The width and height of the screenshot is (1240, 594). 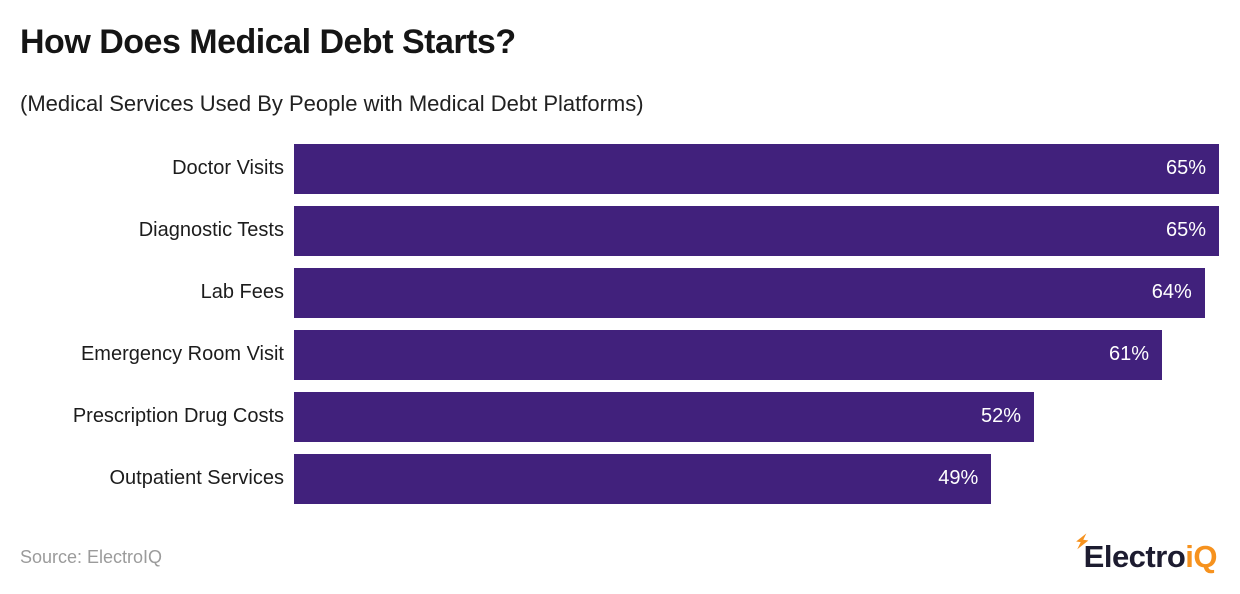 What do you see at coordinates (1000, 416) in the screenshot?
I see `bar-value-label: 52%` at bounding box center [1000, 416].